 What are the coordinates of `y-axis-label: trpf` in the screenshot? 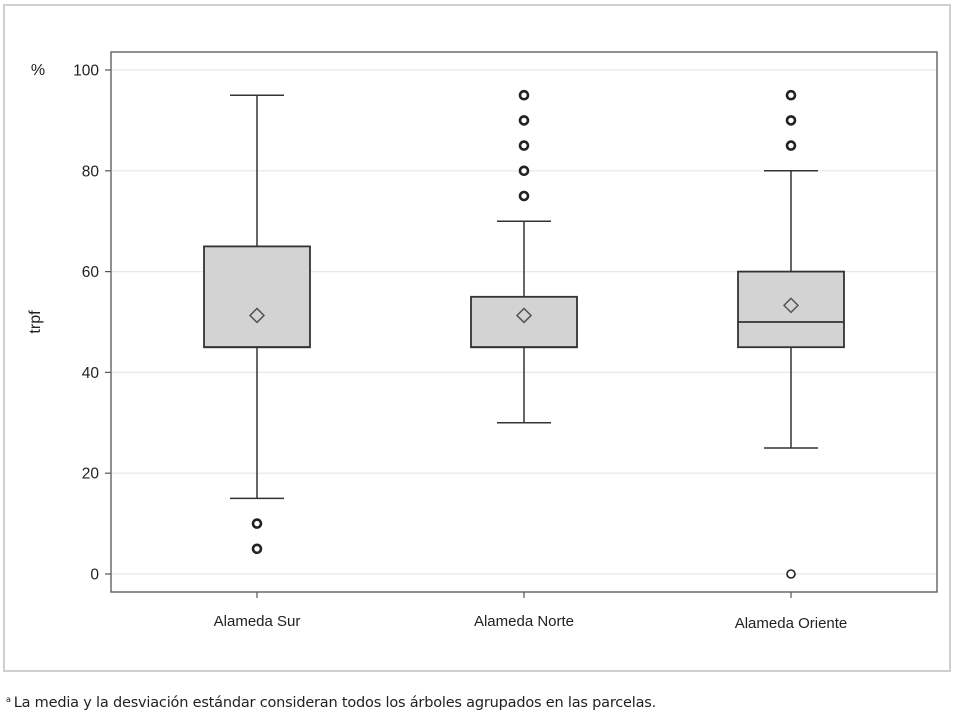 It's located at (35, 322).